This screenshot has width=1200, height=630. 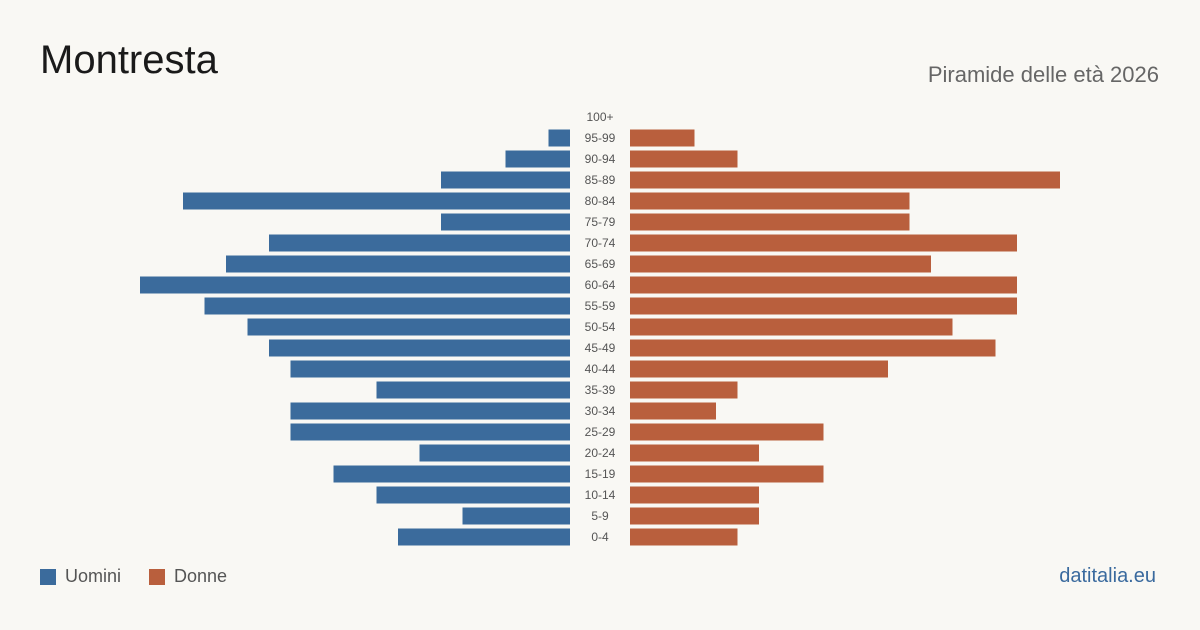 I want to click on age-group-label: 50-54, so click(x=600, y=327).